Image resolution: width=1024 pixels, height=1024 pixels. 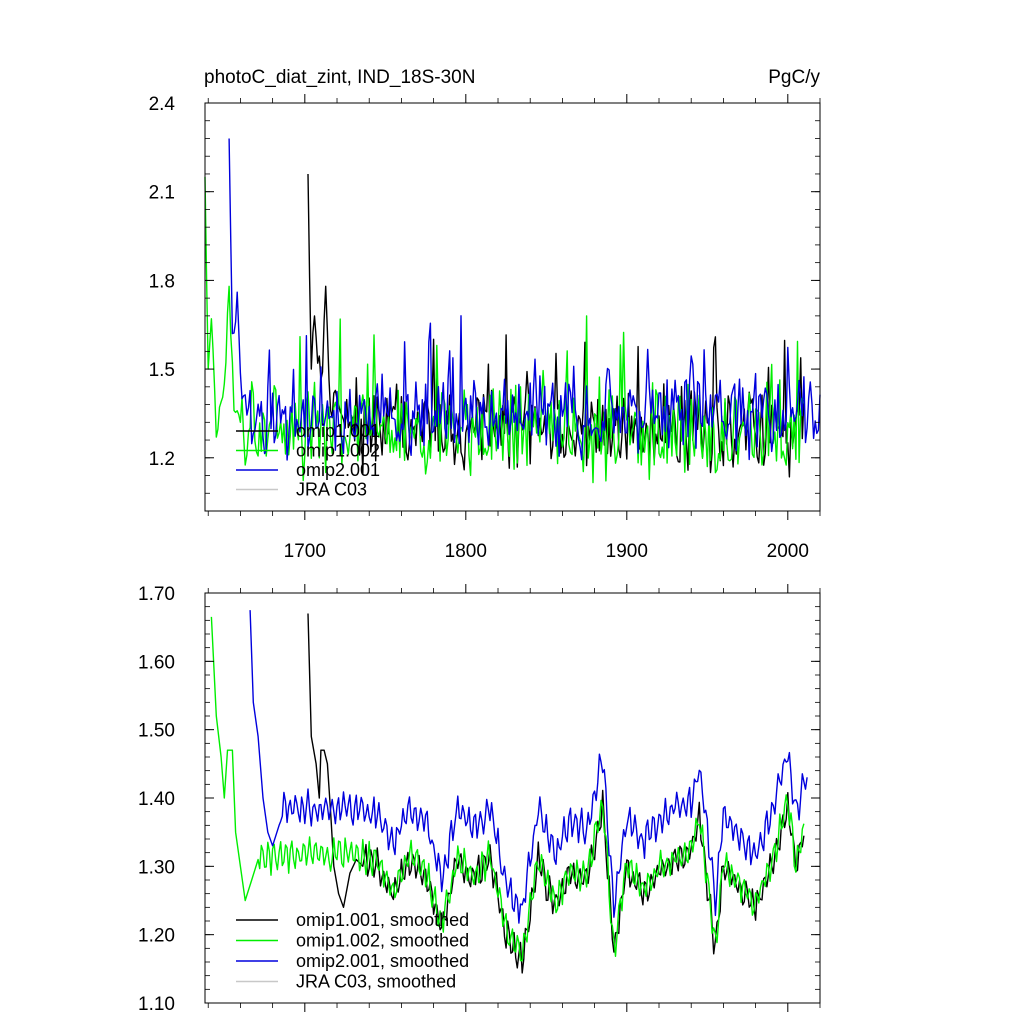 What do you see at coordinates (382, 941) in the screenshot?
I see `legend-label: omip1.002, smoothed` at bounding box center [382, 941].